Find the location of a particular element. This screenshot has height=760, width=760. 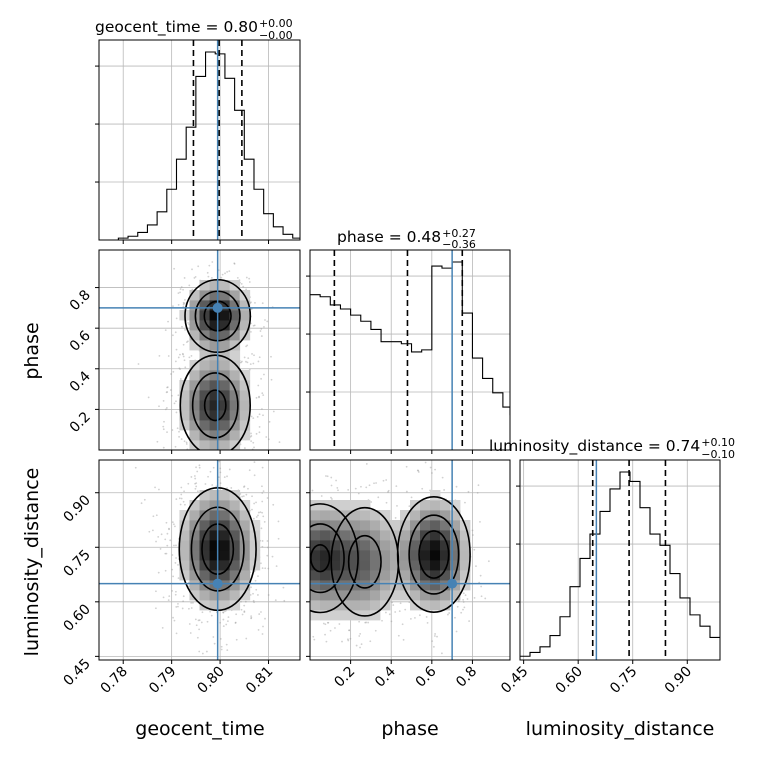

x-tick-label: 0.2 is located at coordinates (344, 677).